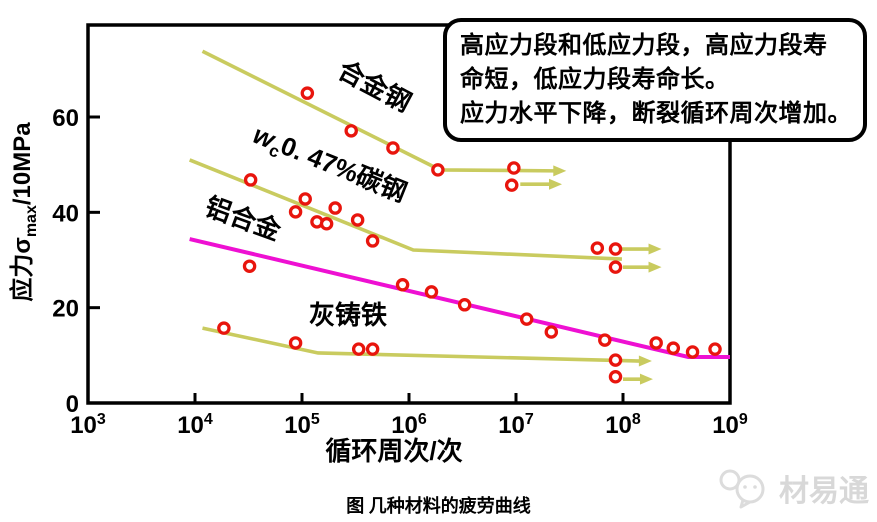  What do you see at coordinates (516, 425) in the screenshot?
I see `x-tick-label: 107​` at bounding box center [516, 425].